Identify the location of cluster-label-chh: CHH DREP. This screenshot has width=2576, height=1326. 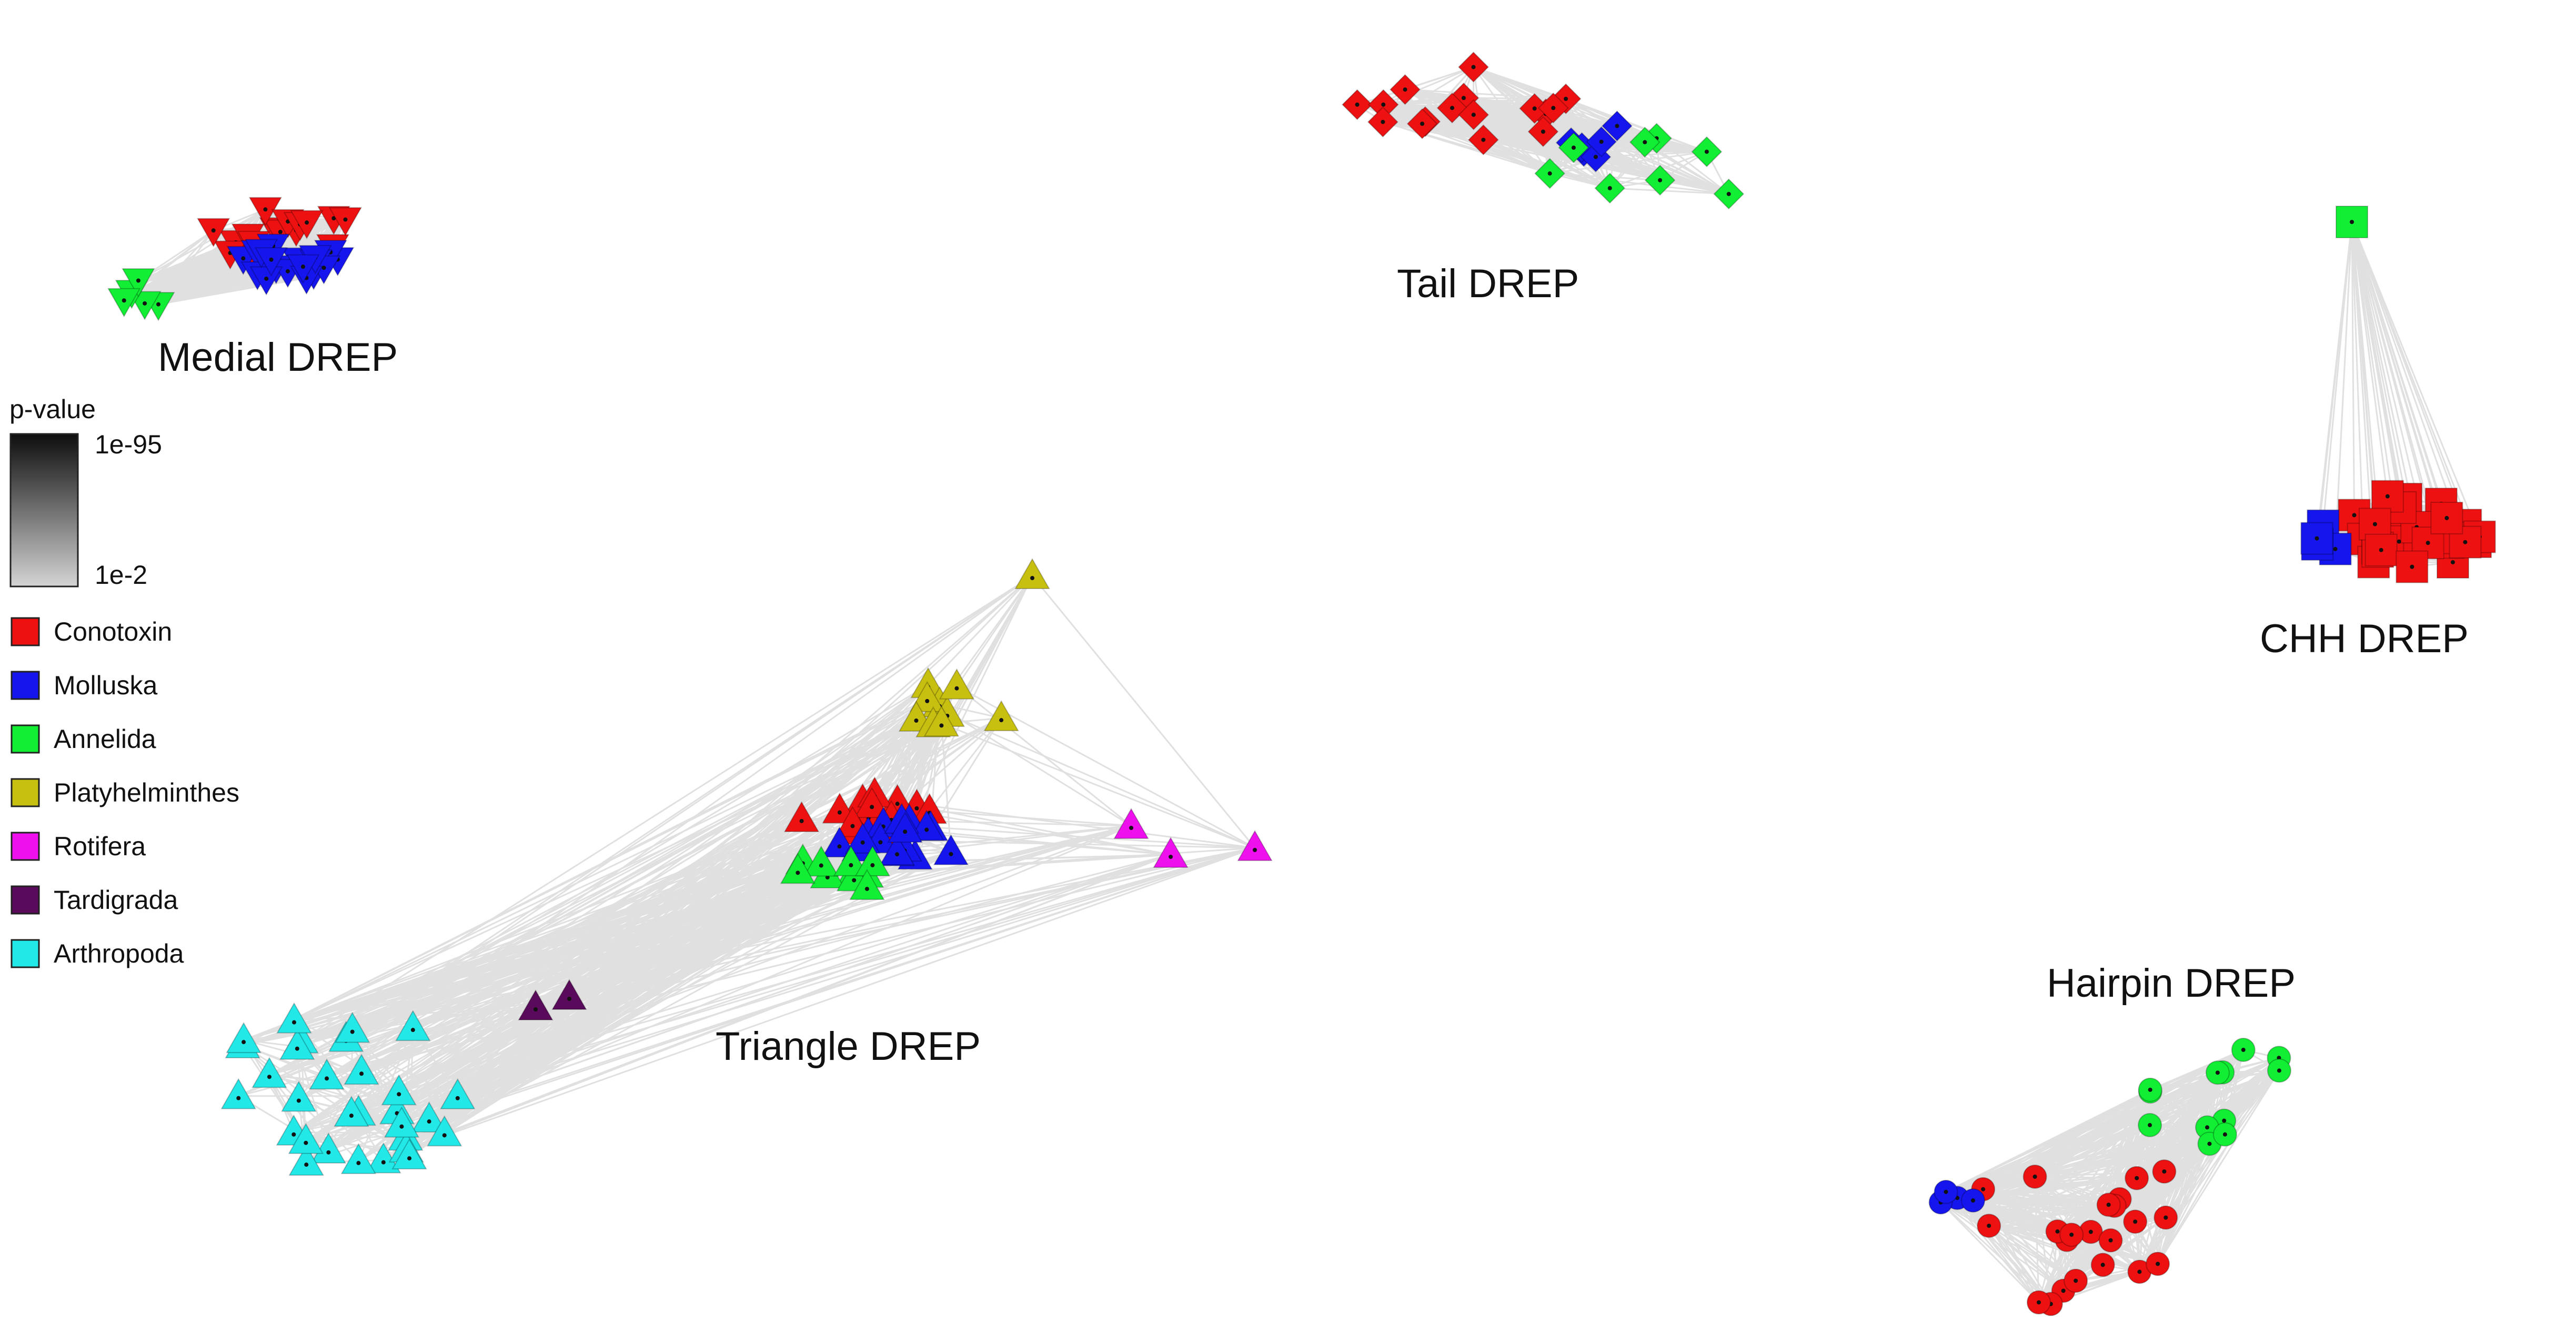
(2364, 638).